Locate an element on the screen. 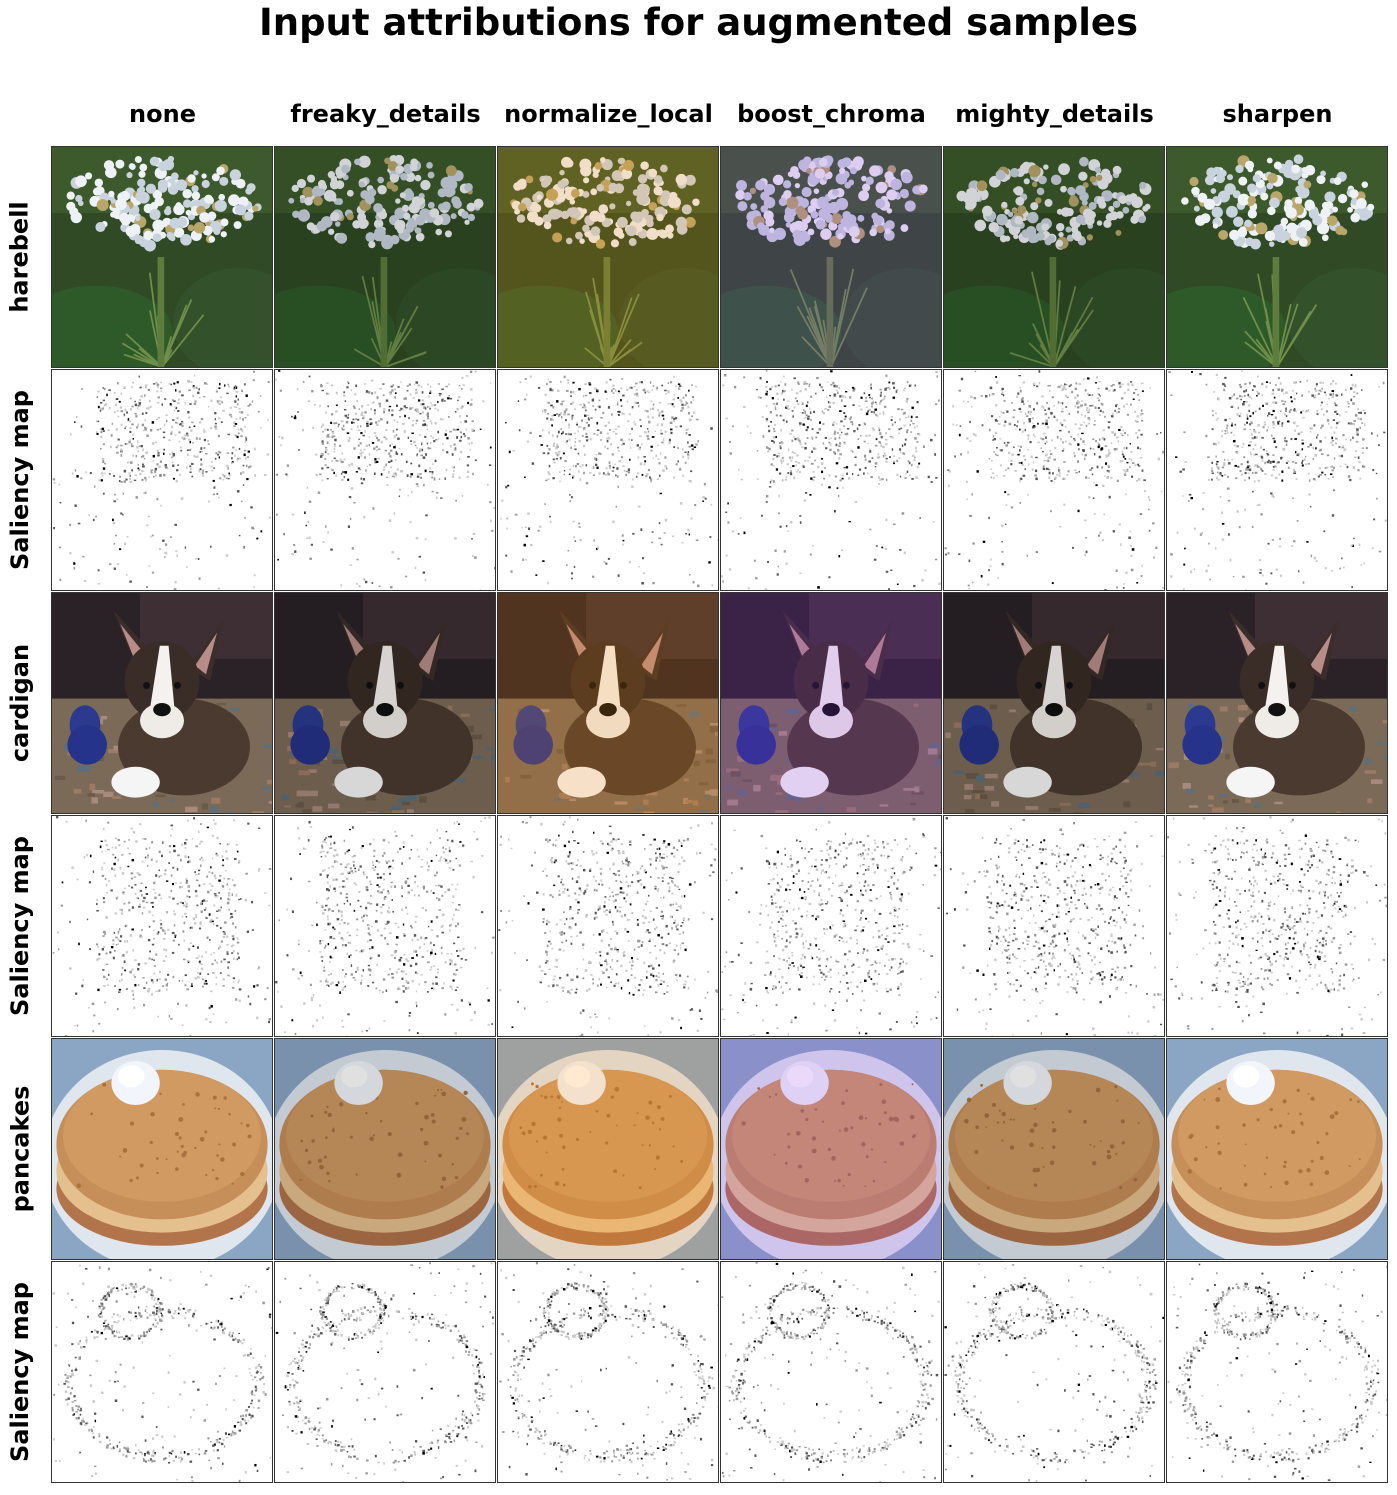  pancakes-saliency-map-normalize-local is located at coordinates (608, 1372).